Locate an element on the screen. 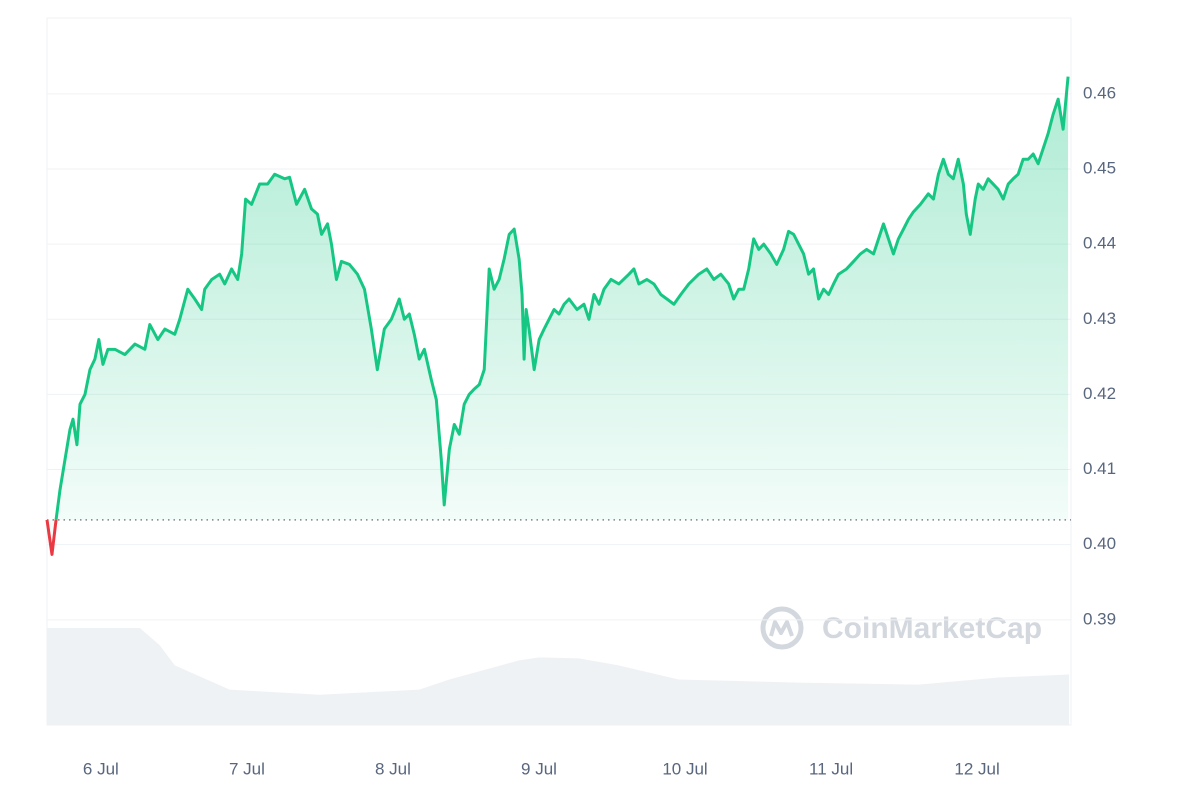  x-tick-label: 8 Jul is located at coordinates (393, 768).